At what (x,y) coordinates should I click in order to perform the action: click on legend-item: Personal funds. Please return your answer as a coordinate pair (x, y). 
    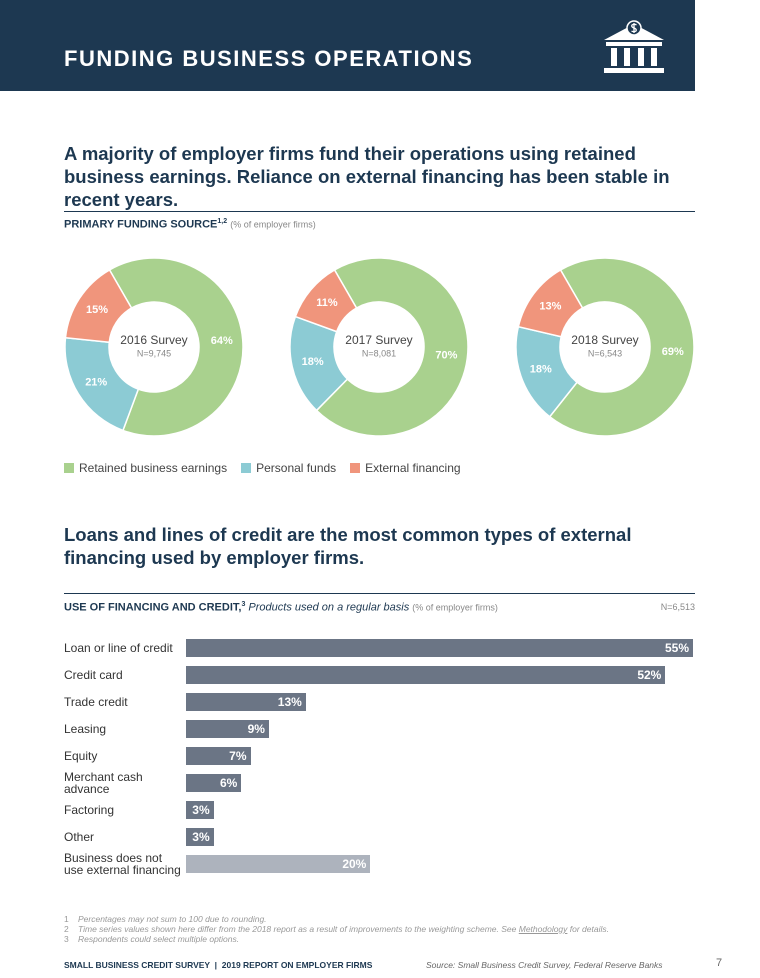
    Looking at the image, I should click on (288, 468).